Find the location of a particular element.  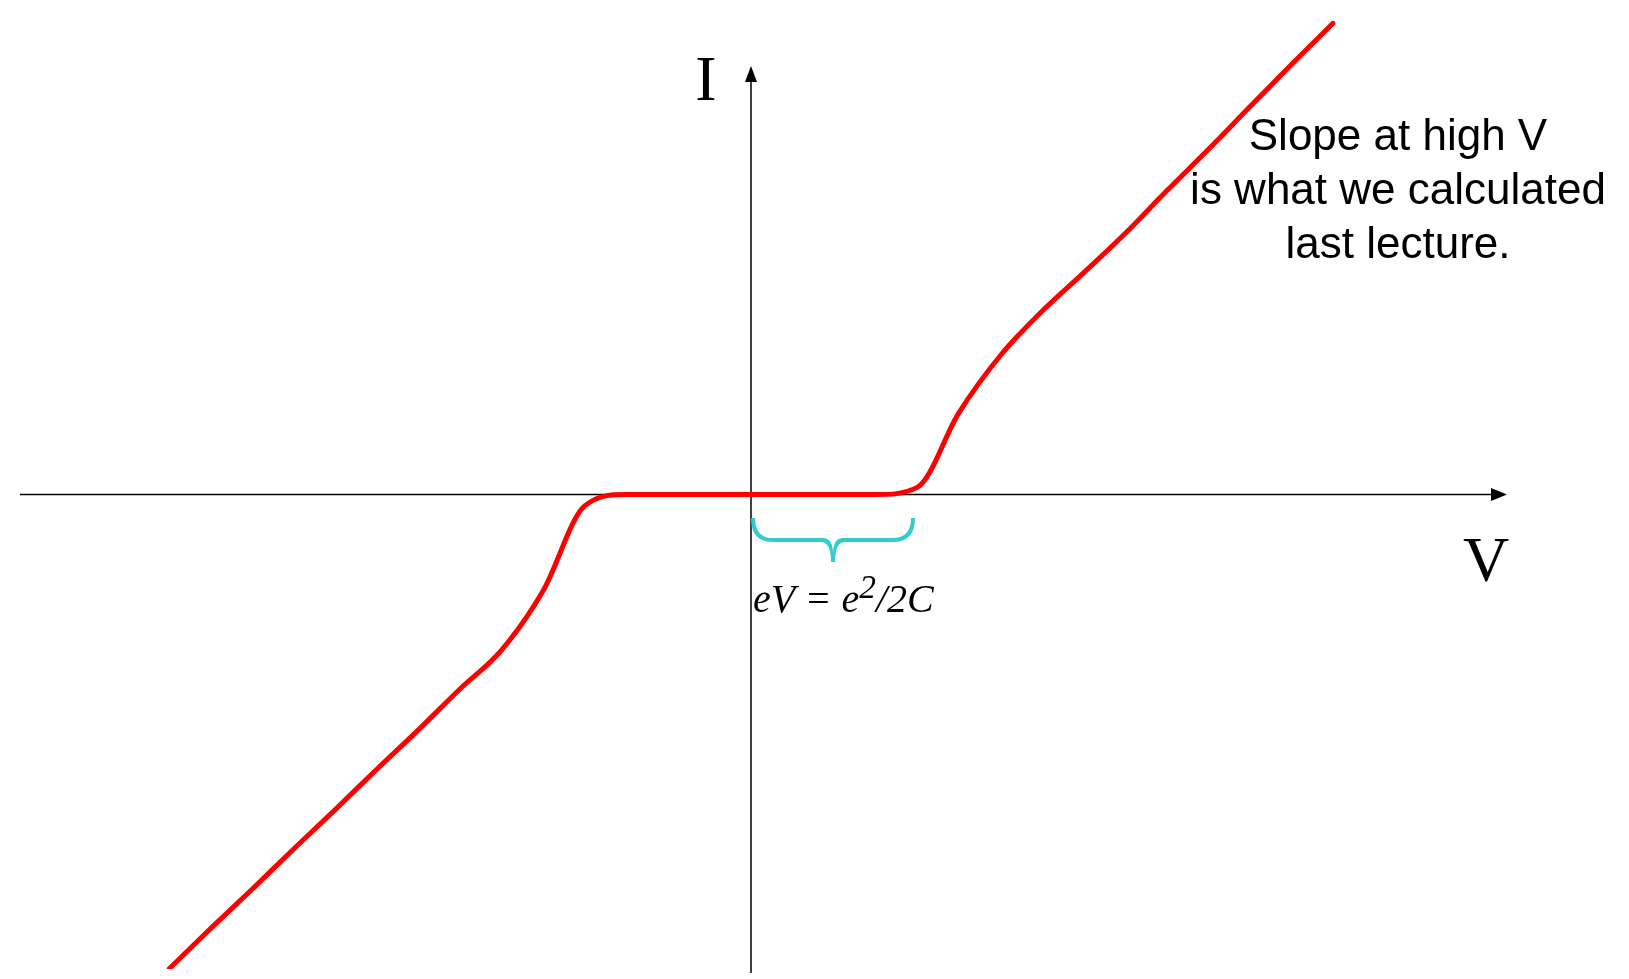

annotation: Slope at high V is what we calculated last lecture. is located at coordinates (1398, 189).